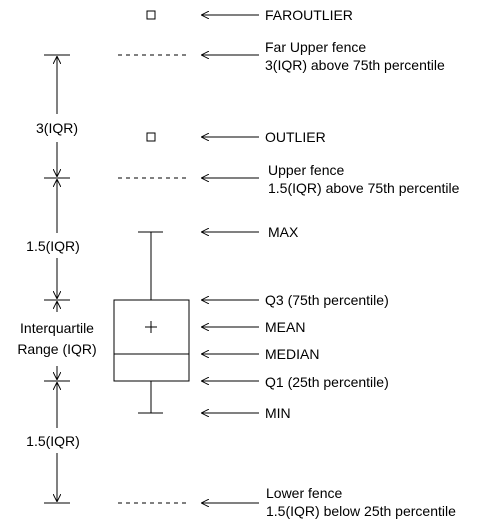 The image size is (491, 525). Describe the element at coordinates (295, 137) in the screenshot. I see `outlier-label: OUTLIER` at that location.